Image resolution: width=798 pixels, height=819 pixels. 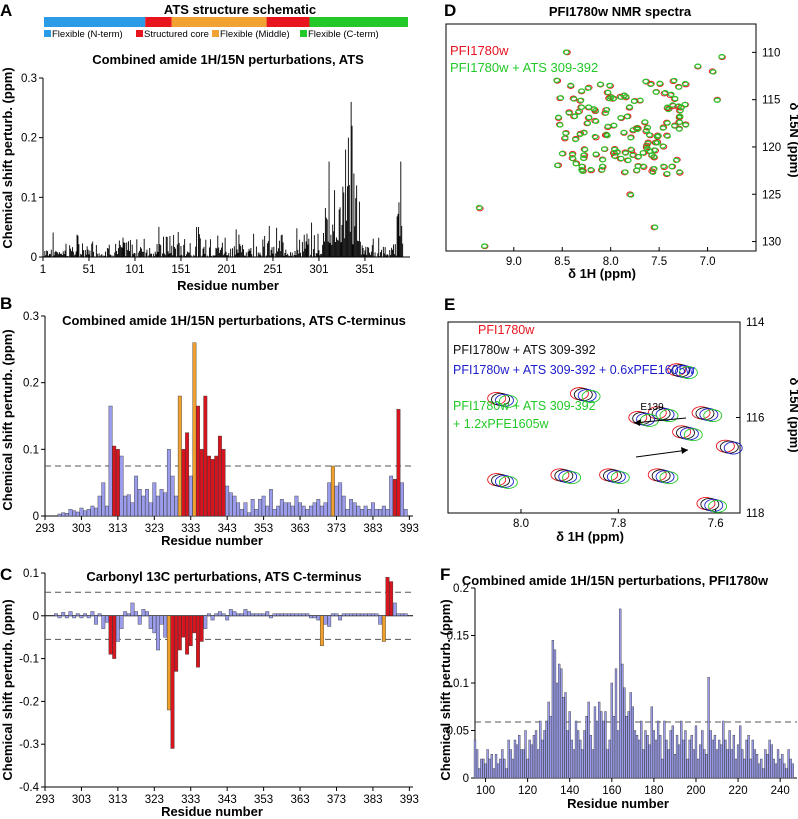 What do you see at coordinates (506, 330) in the screenshot?
I see `panel-e-legend-1: PFI1780w` at bounding box center [506, 330].